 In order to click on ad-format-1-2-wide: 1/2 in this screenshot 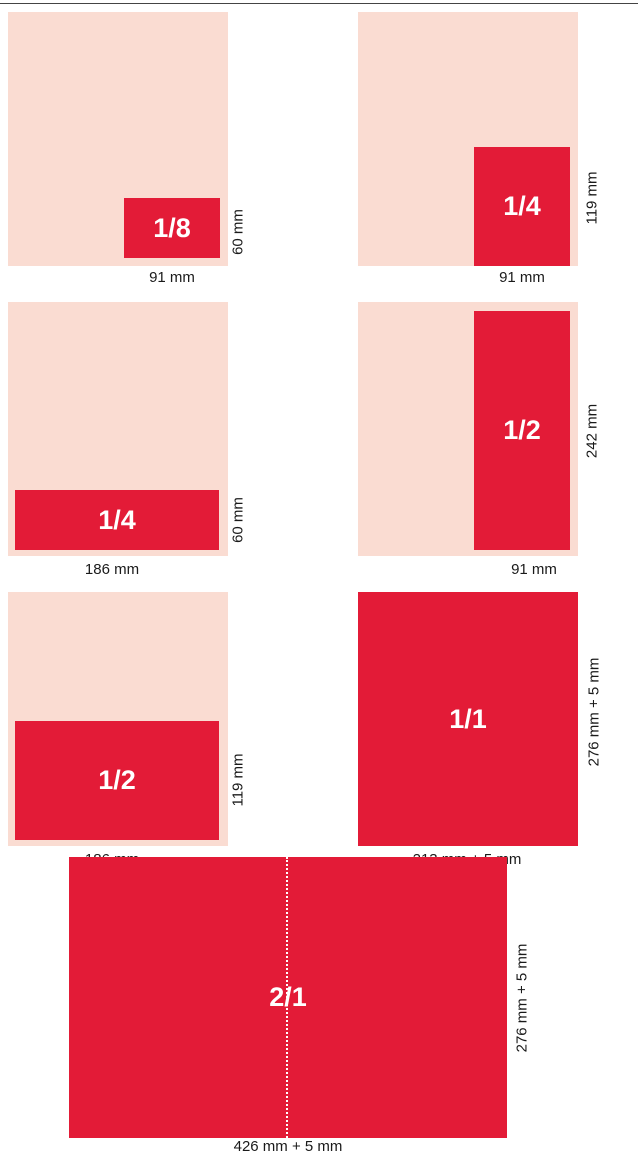, I will do `click(117, 780)`.